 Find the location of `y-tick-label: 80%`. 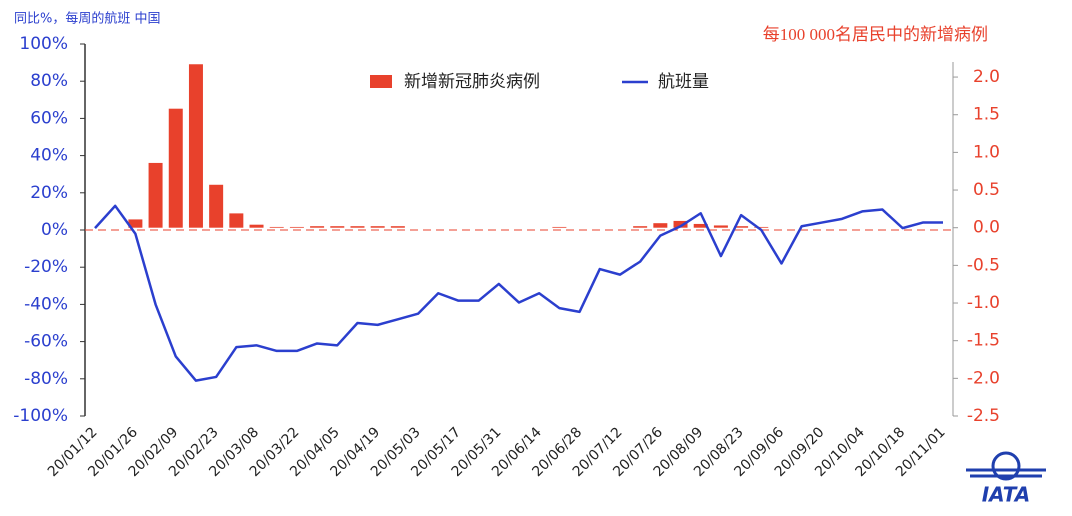

y-tick-label: 80% is located at coordinates (49, 81).